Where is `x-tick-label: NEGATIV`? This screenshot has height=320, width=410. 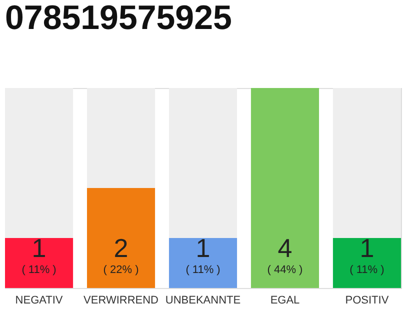
x-tick-label: NEGATIV is located at coordinates (39, 300).